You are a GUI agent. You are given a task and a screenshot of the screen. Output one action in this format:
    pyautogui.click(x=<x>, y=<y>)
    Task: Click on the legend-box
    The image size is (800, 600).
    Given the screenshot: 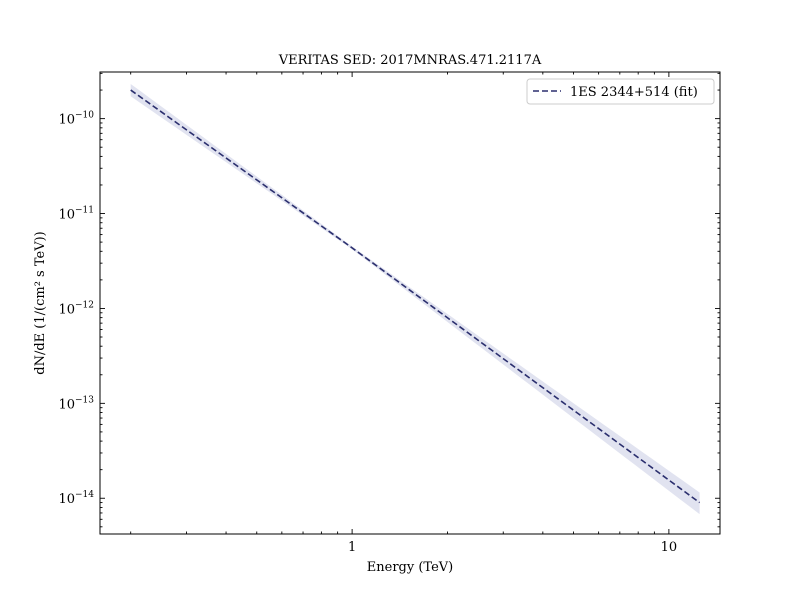 What is the action you would take?
    pyautogui.click(x=620, y=91)
    